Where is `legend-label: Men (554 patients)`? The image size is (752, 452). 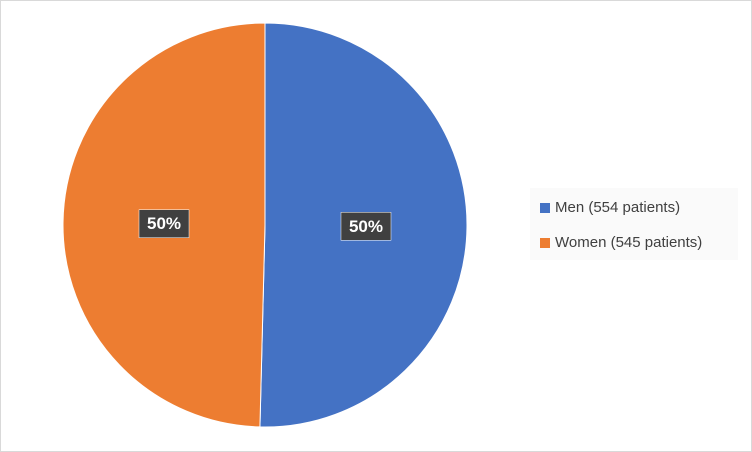
legend-label: Men (554 patients) is located at coordinates (617, 207).